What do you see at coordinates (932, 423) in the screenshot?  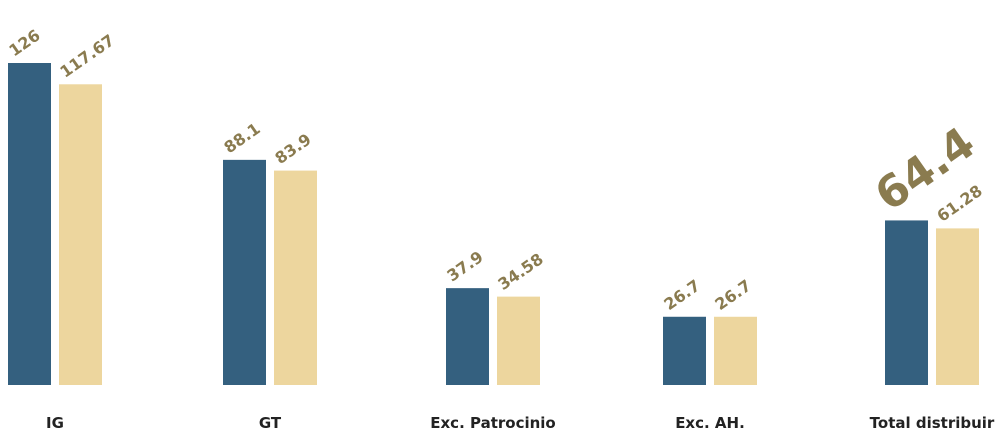 I see `category-label-5: Total distribuir` at bounding box center [932, 423].